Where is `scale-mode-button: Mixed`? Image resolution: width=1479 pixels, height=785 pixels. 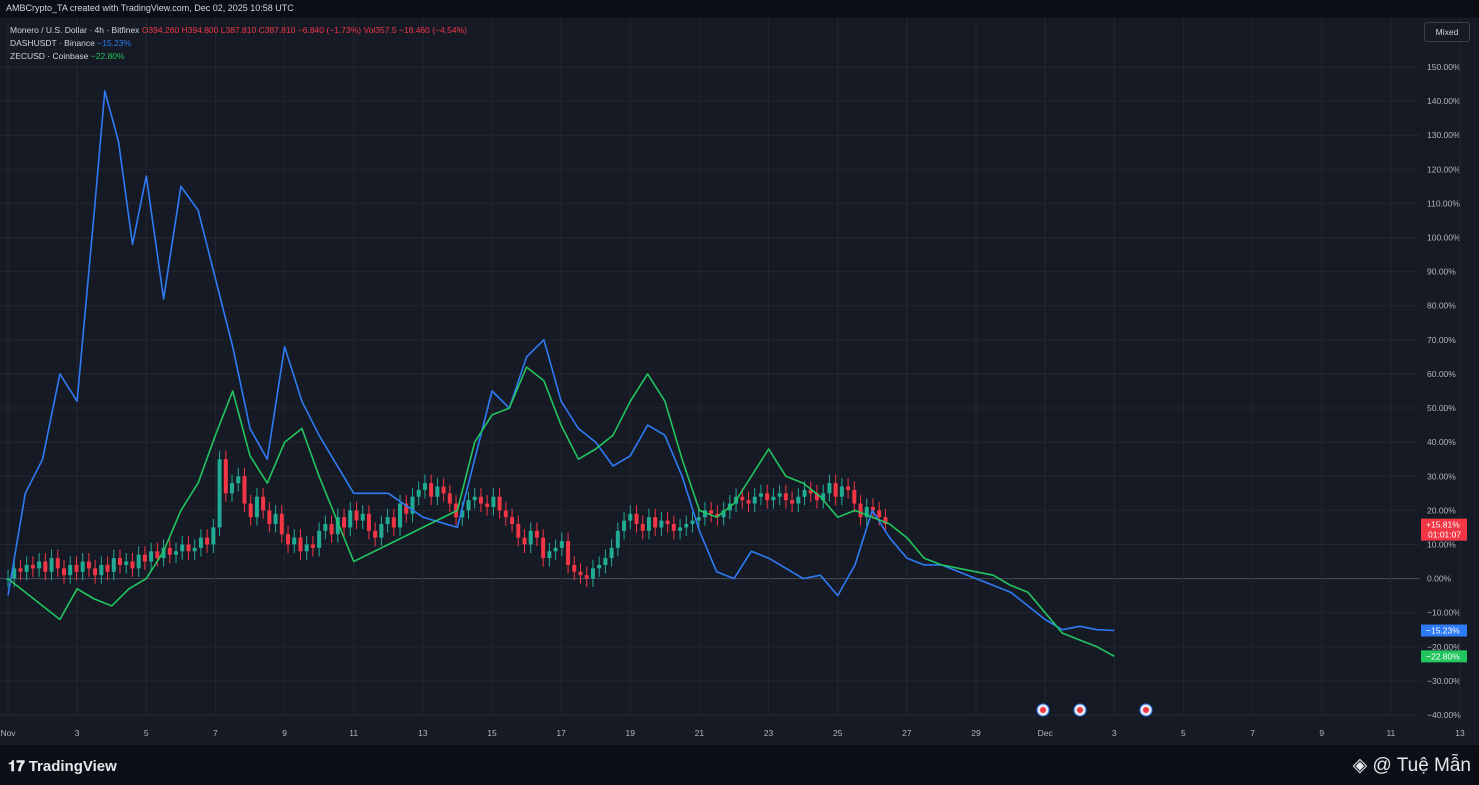 scale-mode-button: Mixed is located at coordinates (1447, 32).